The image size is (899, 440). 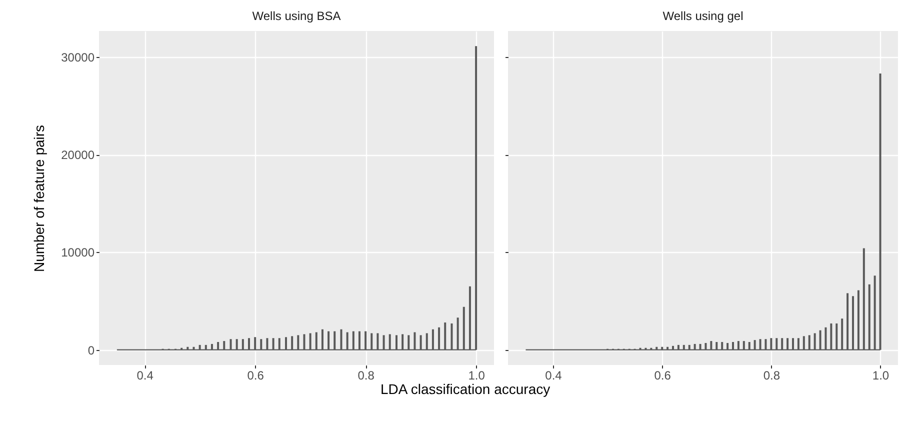 What do you see at coordinates (296, 16) in the screenshot?
I see `chart-title: Wells using BSA` at bounding box center [296, 16].